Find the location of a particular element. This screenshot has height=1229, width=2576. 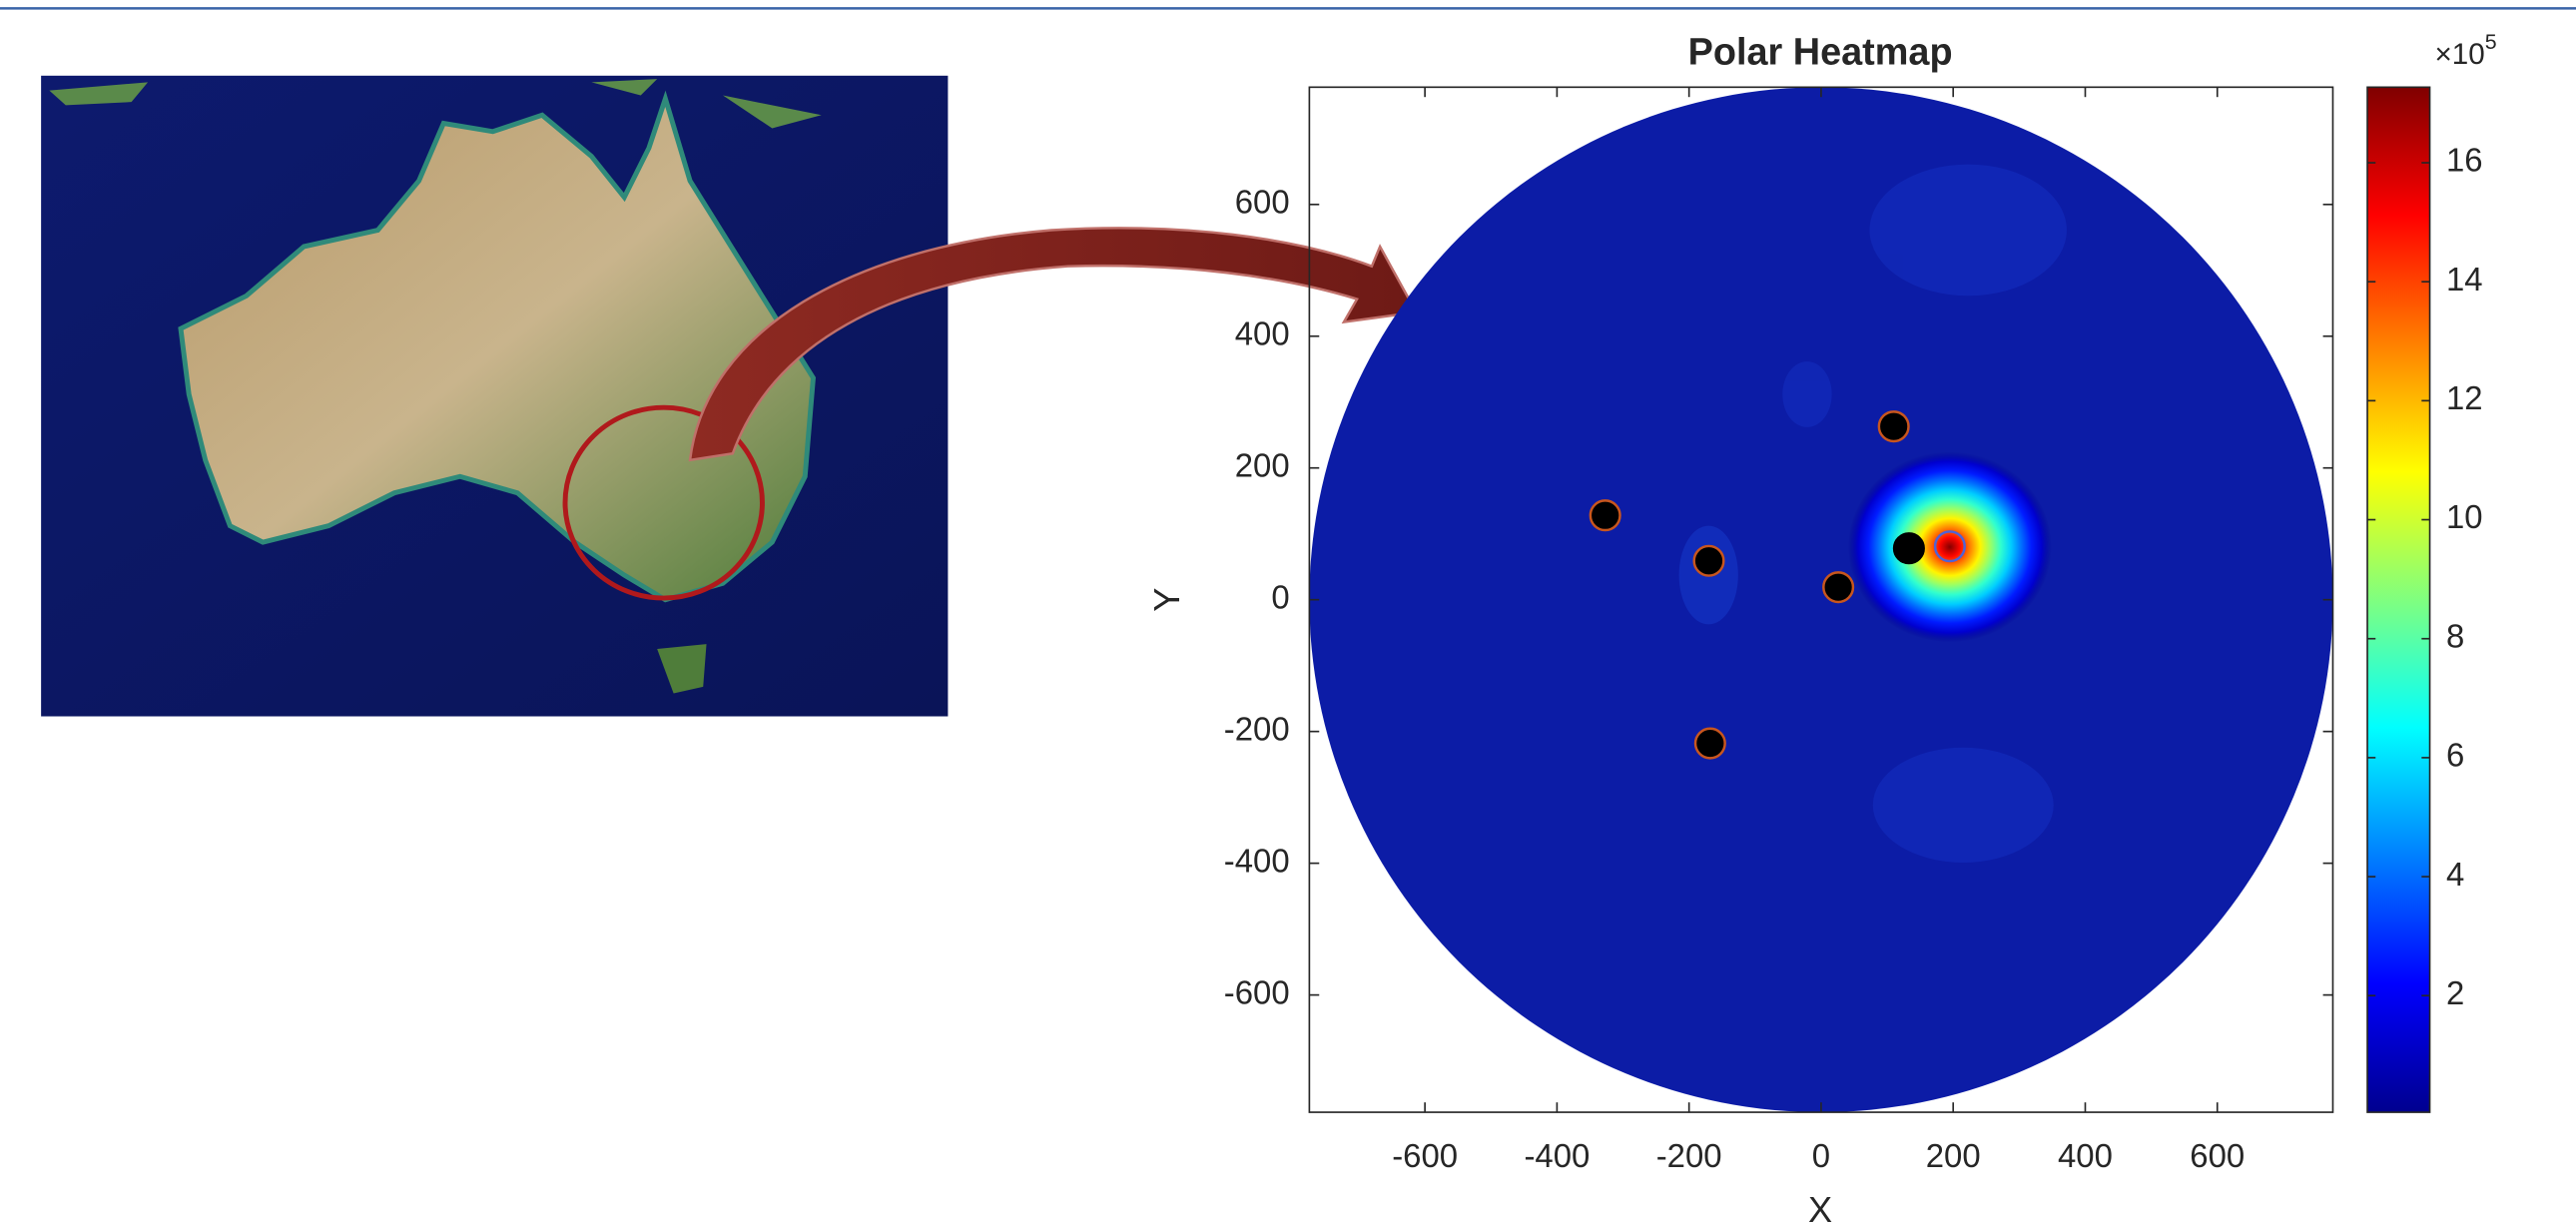

y-tick-label: -200 is located at coordinates (1257, 729).